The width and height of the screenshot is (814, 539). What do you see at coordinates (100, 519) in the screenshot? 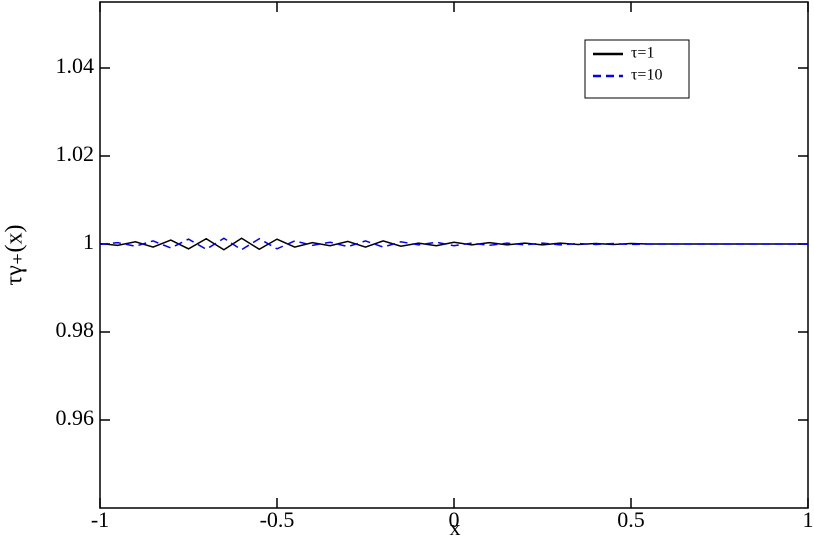
I see `x-tick-label: -1` at bounding box center [100, 519].